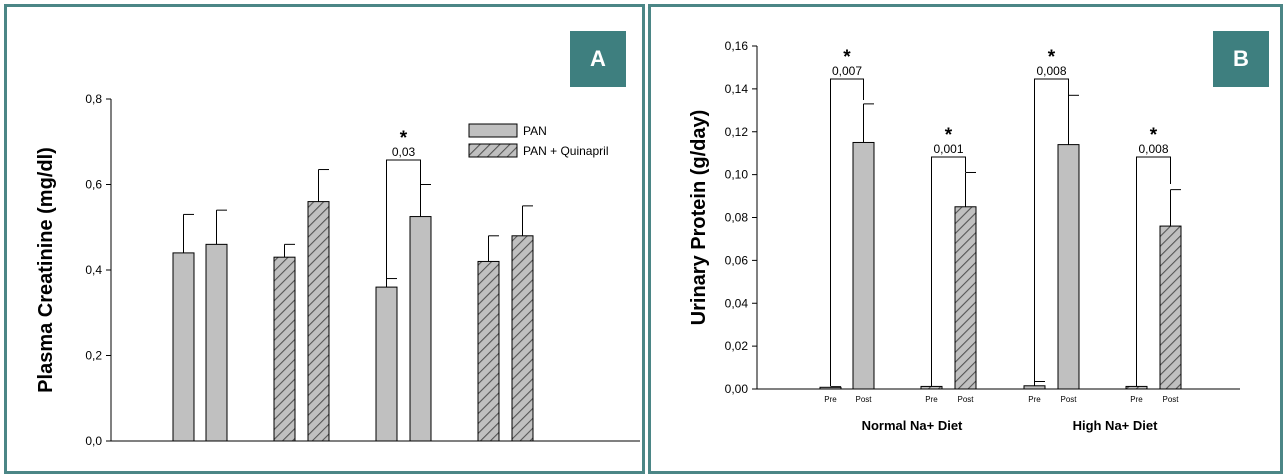 The image size is (1285, 474). Describe the element at coordinates (93, 185) in the screenshot. I see `y-tick-label: 0,6` at that location.